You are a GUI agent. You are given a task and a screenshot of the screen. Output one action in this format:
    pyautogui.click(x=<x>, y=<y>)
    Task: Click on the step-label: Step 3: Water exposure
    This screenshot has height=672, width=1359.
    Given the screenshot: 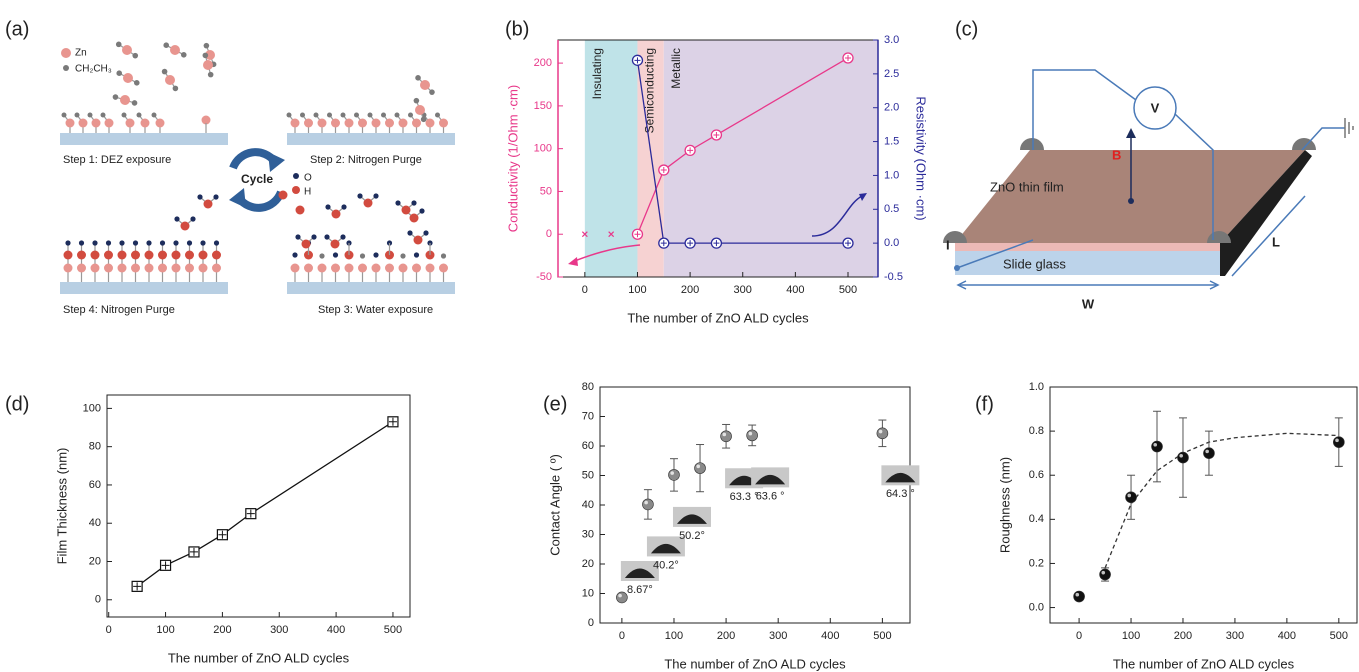 What is the action you would take?
    pyautogui.click(x=375, y=310)
    